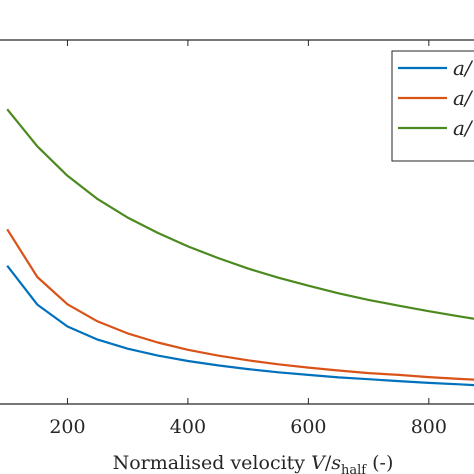 Image resolution: width=474 pixels, height=474 pixels. What do you see at coordinates (67, 427) in the screenshot?
I see `x-tick-label: 200` at bounding box center [67, 427].